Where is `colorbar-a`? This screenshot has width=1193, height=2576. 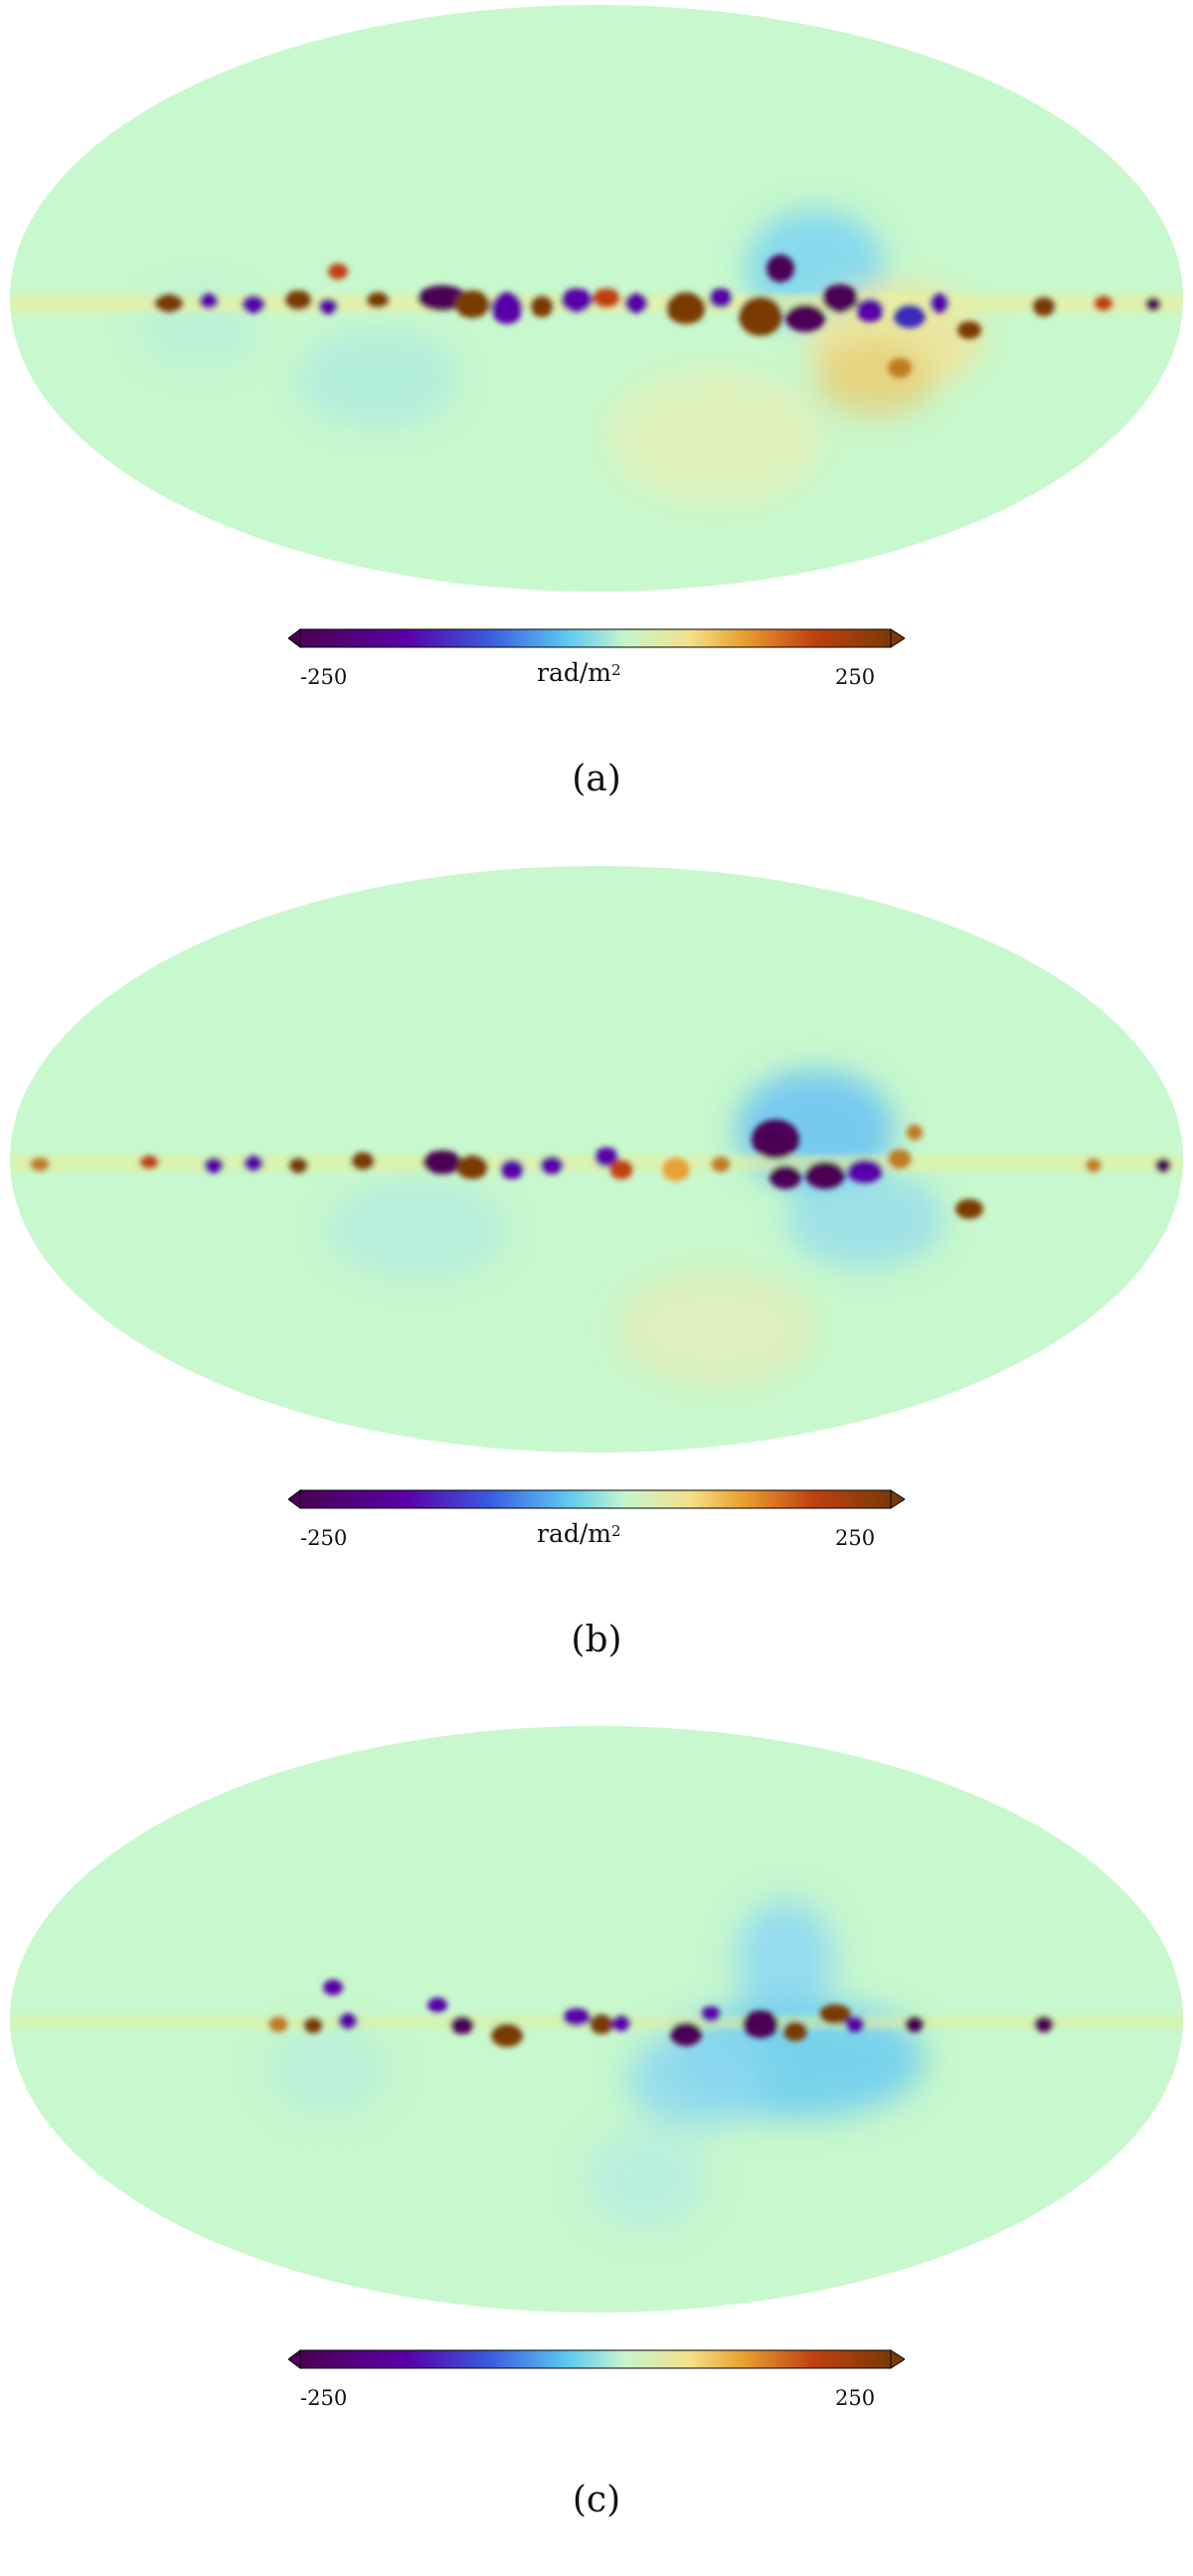 colorbar-a is located at coordinates (596, 638).